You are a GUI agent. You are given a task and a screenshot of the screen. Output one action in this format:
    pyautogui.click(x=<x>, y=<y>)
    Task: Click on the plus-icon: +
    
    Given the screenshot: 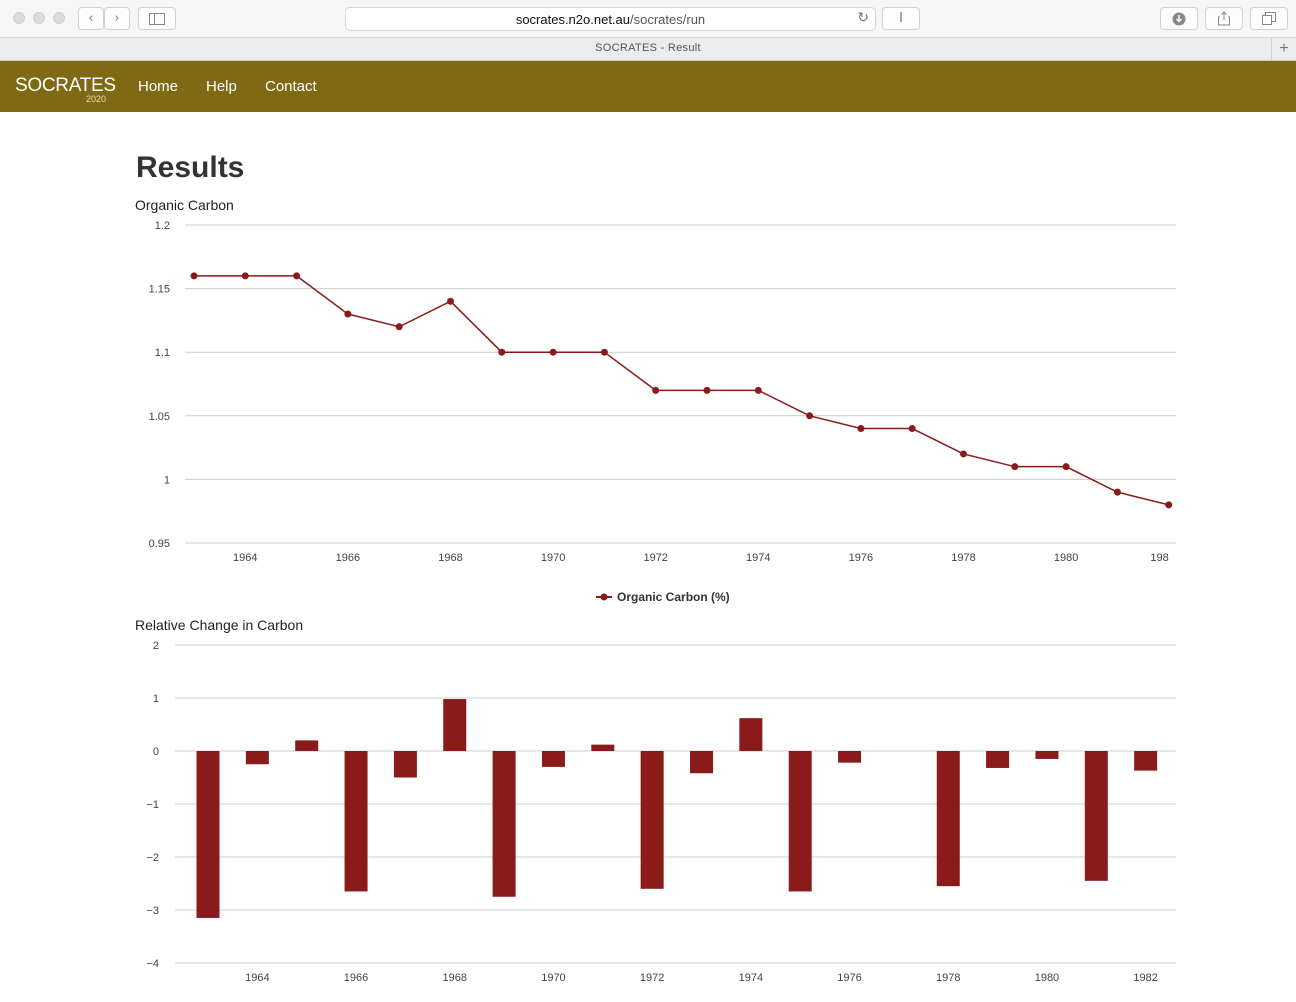 What is the action you would take?
    pyautogui.click(x=1284, y=48)
    